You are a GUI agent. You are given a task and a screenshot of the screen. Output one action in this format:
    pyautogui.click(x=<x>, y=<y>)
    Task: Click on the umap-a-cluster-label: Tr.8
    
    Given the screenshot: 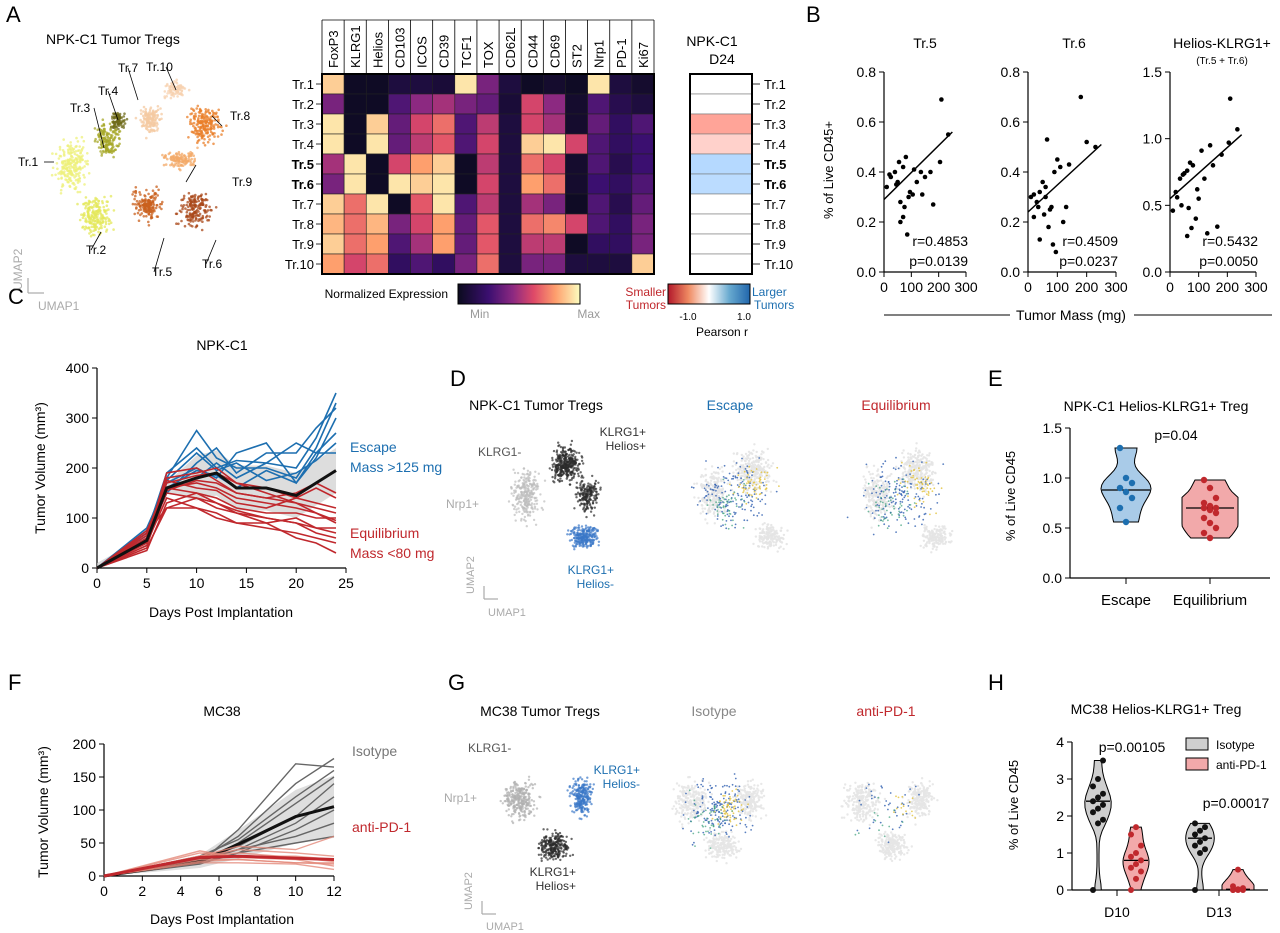 What is the action you would take?
    pyautogui.click(x=240, y=116)
    